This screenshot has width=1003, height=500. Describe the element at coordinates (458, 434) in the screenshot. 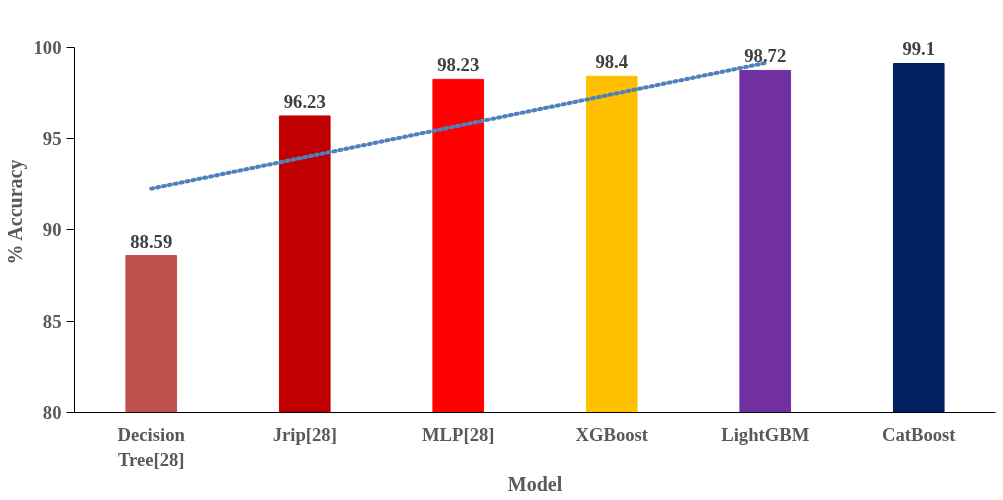

I see `x-tick-label: MLP[28]` at that location.